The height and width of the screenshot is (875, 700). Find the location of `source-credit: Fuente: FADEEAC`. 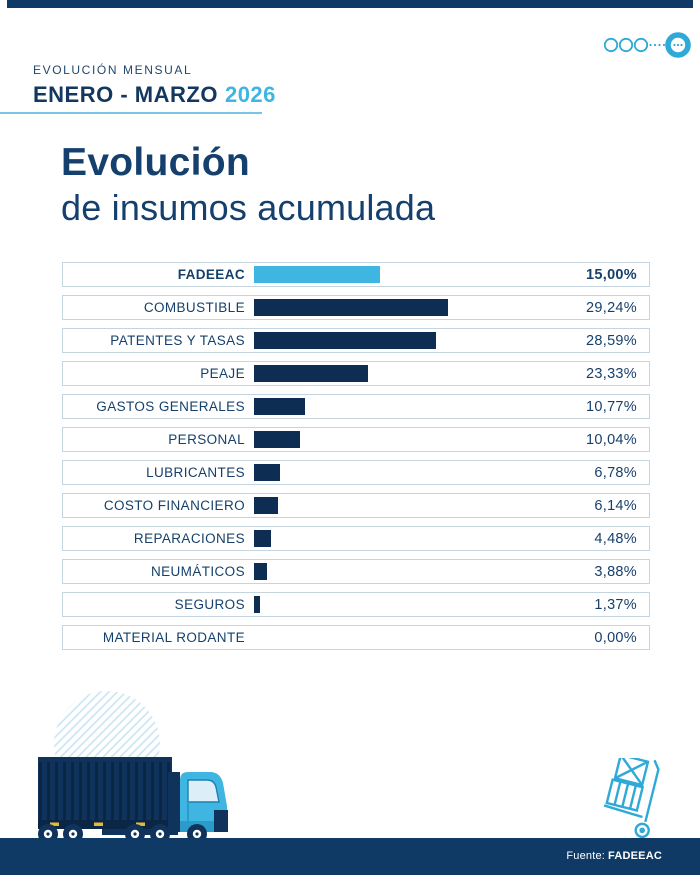

source-credit: Fuente: FADEEAC is located at coordinates (614, 856).